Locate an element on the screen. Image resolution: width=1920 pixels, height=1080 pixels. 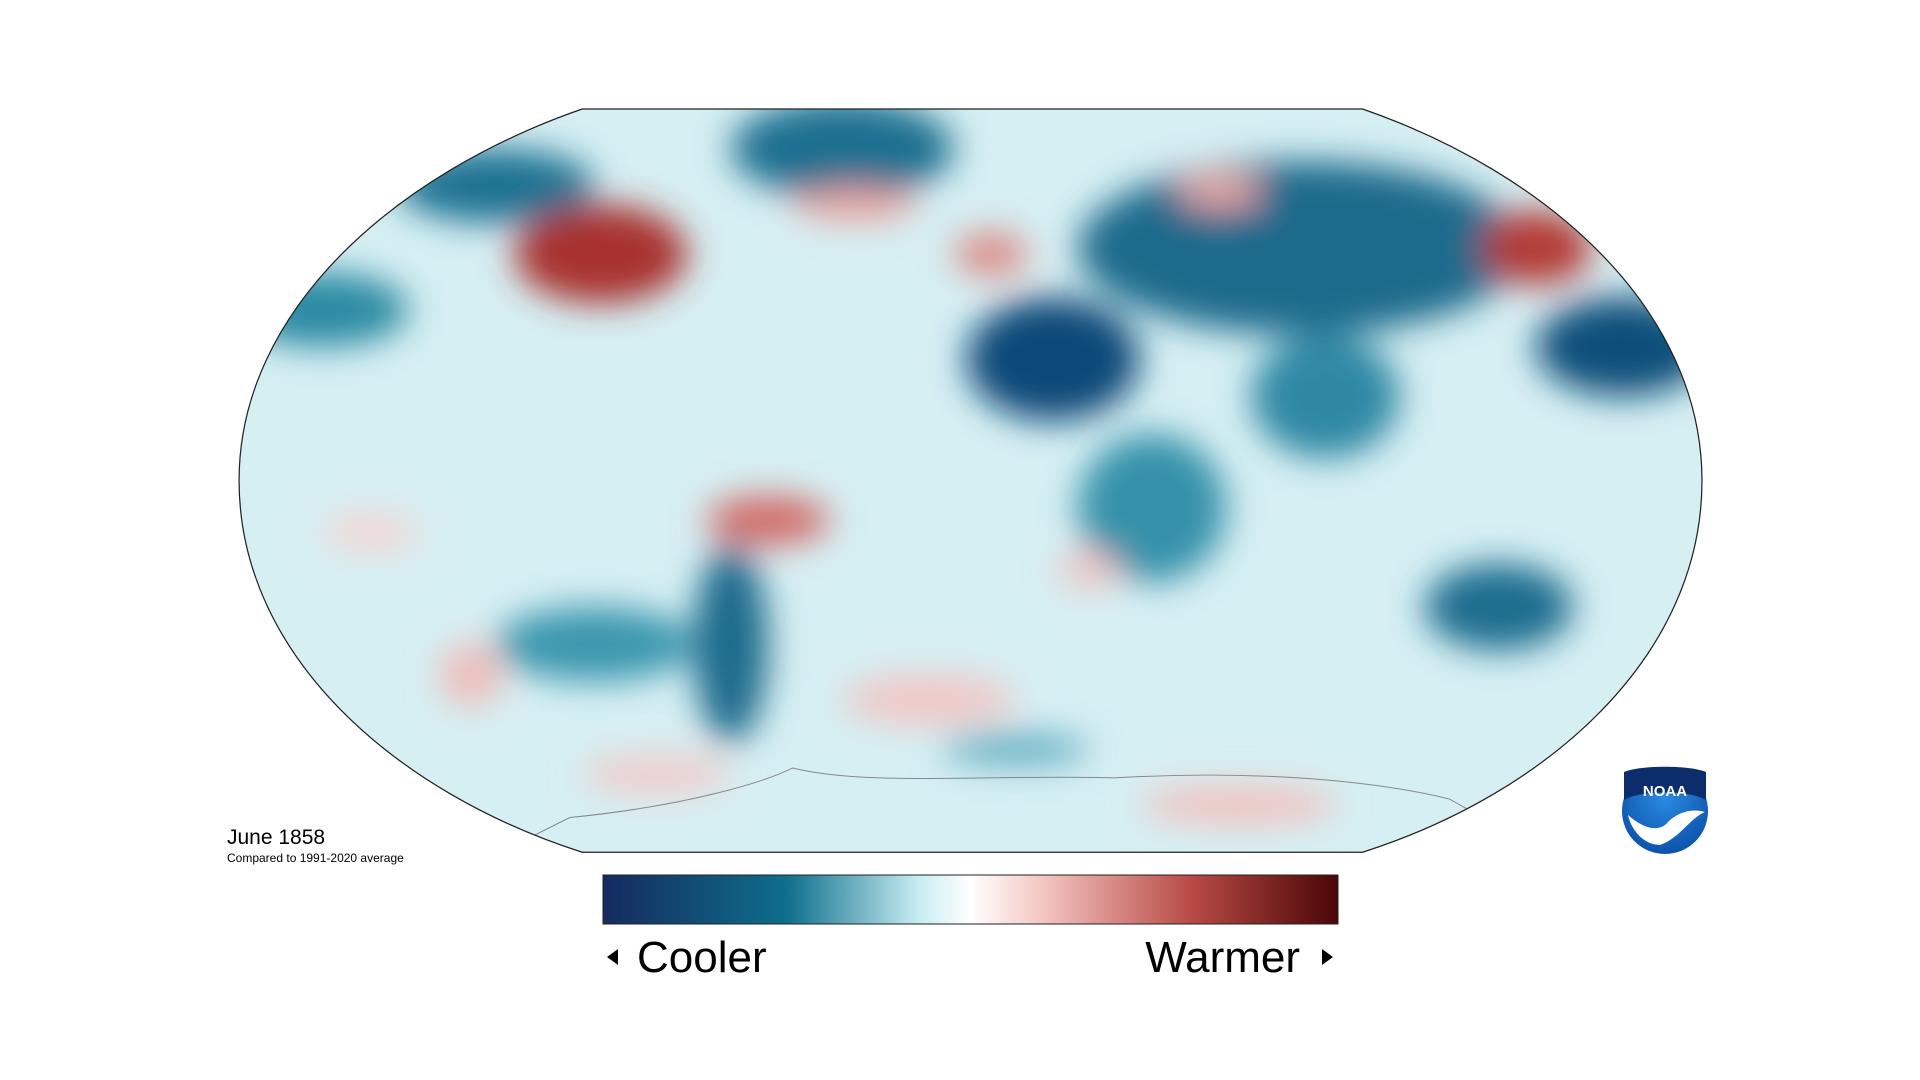
warmer-arrow is located at coordinates (1327, 957).